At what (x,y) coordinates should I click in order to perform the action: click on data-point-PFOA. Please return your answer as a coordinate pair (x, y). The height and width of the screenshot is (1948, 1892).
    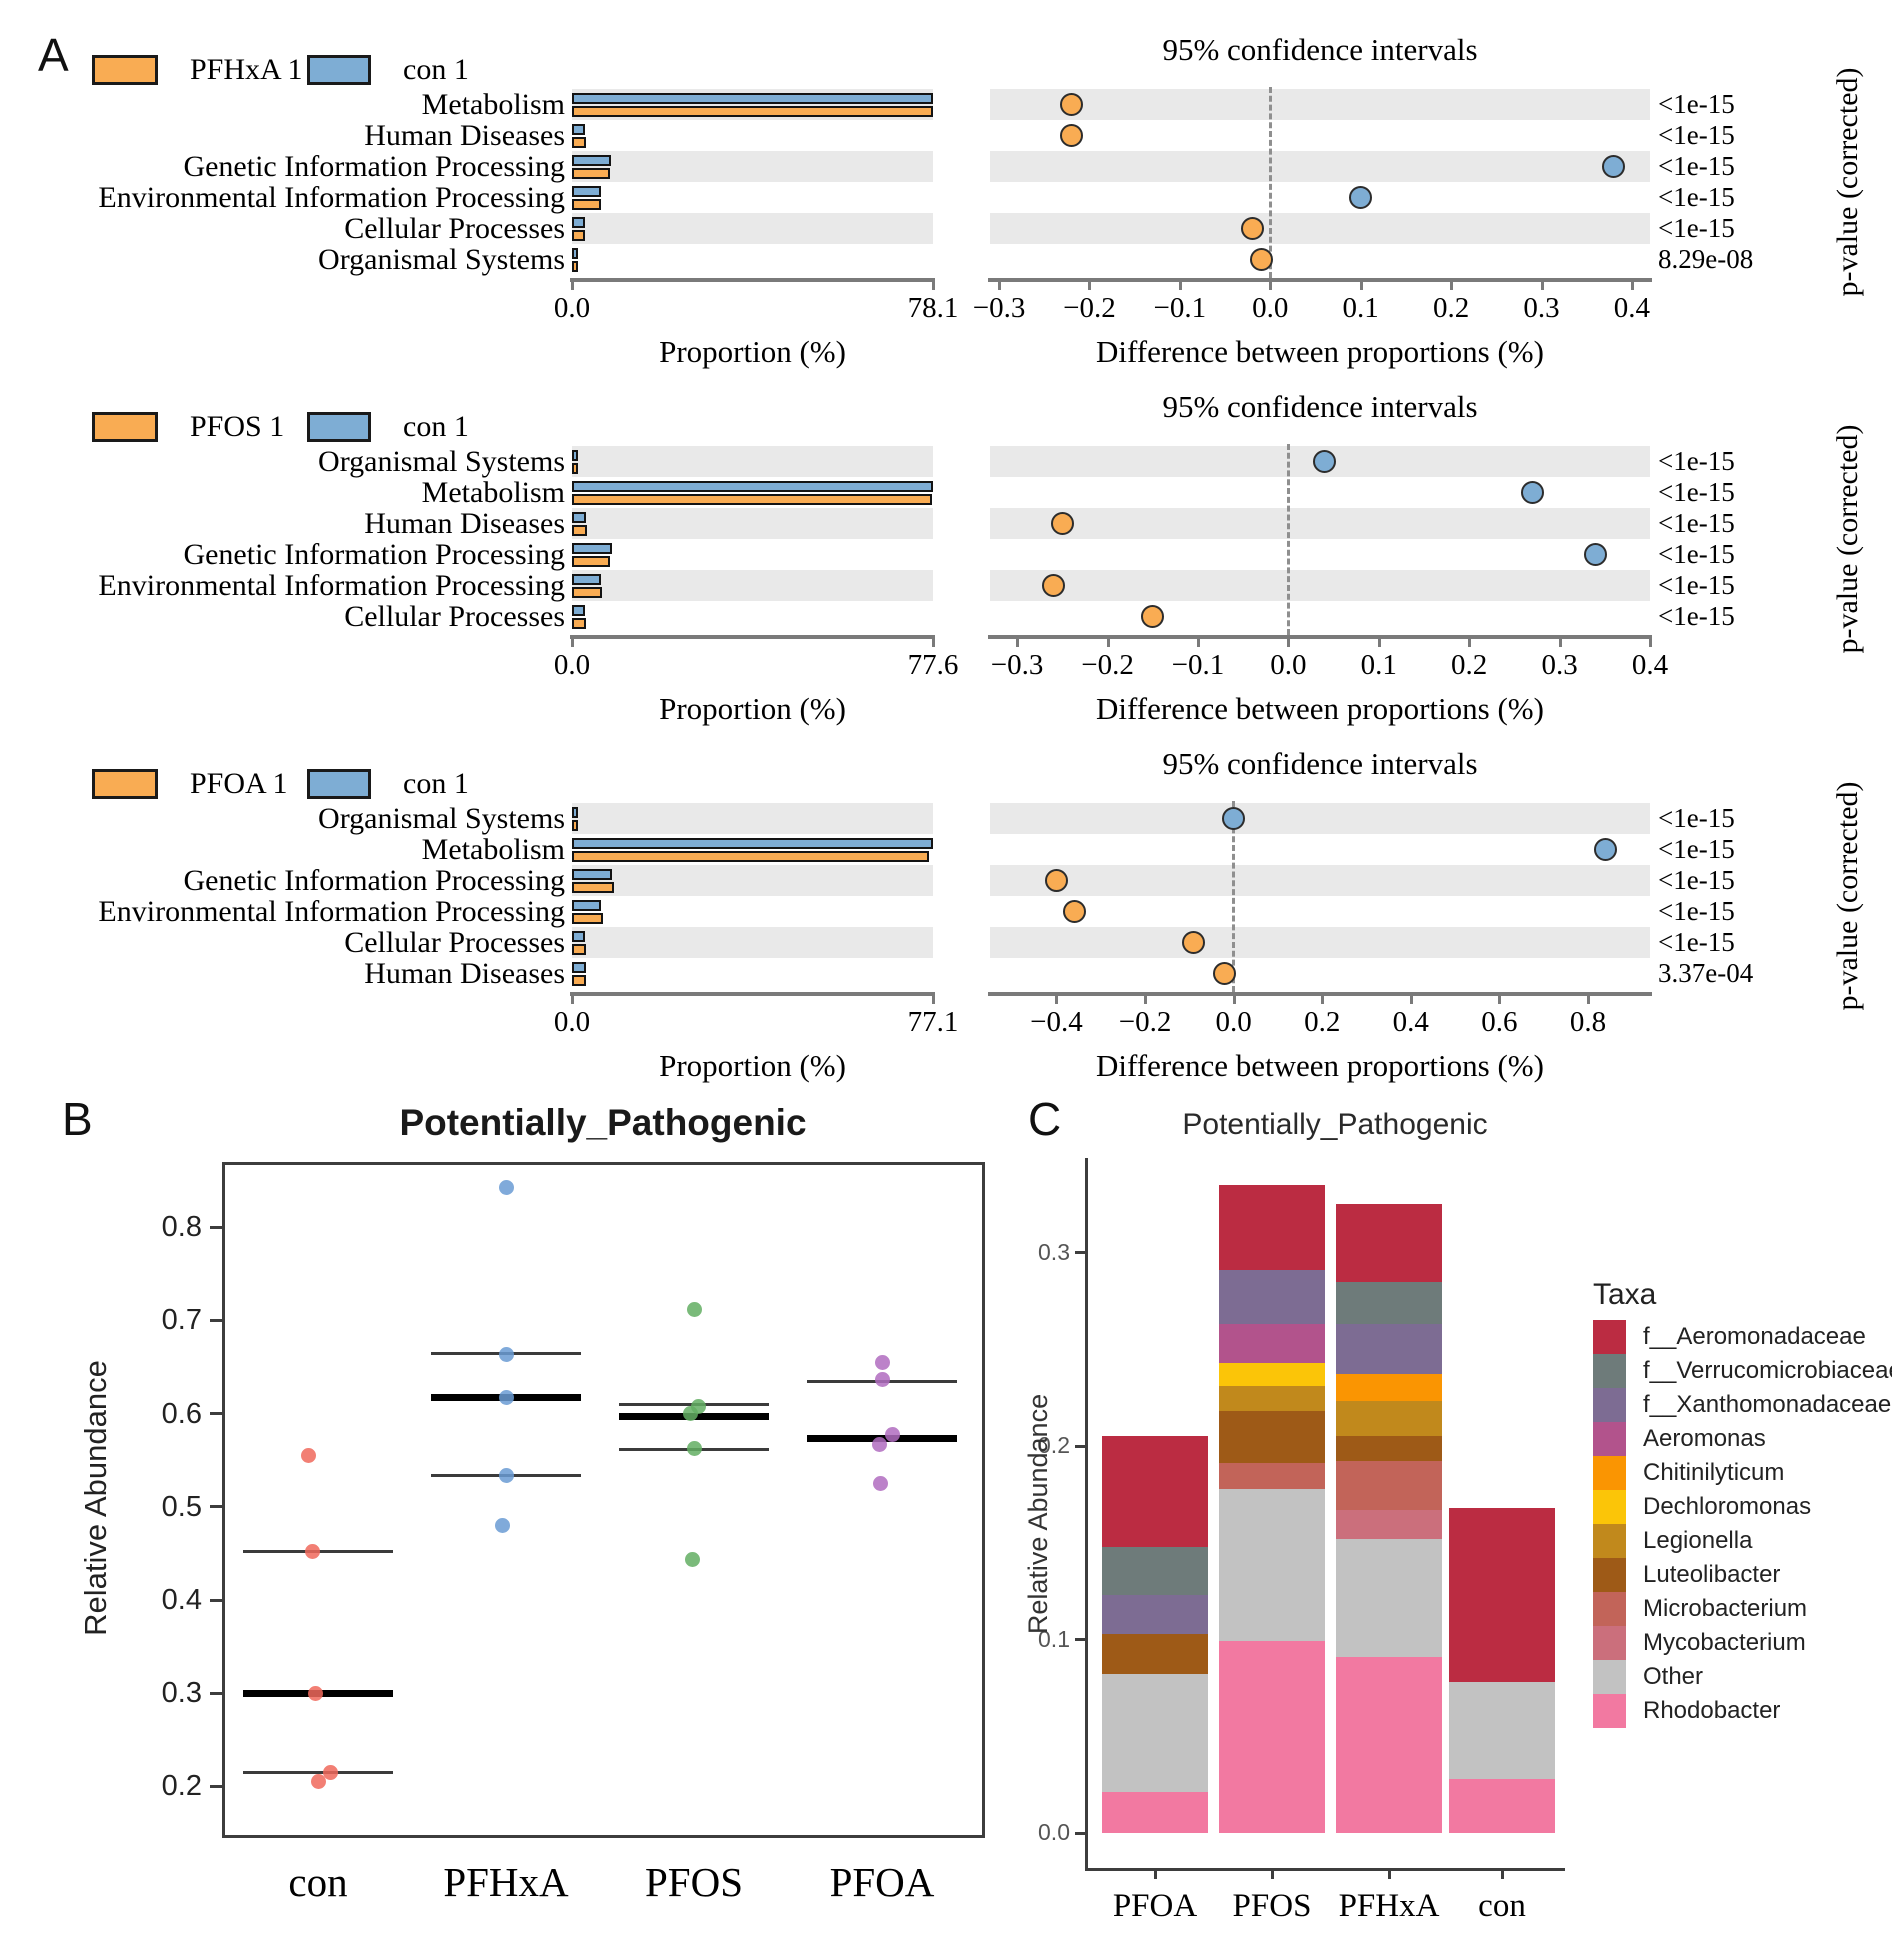
    Looking at the image, I should click on (882, 1362).